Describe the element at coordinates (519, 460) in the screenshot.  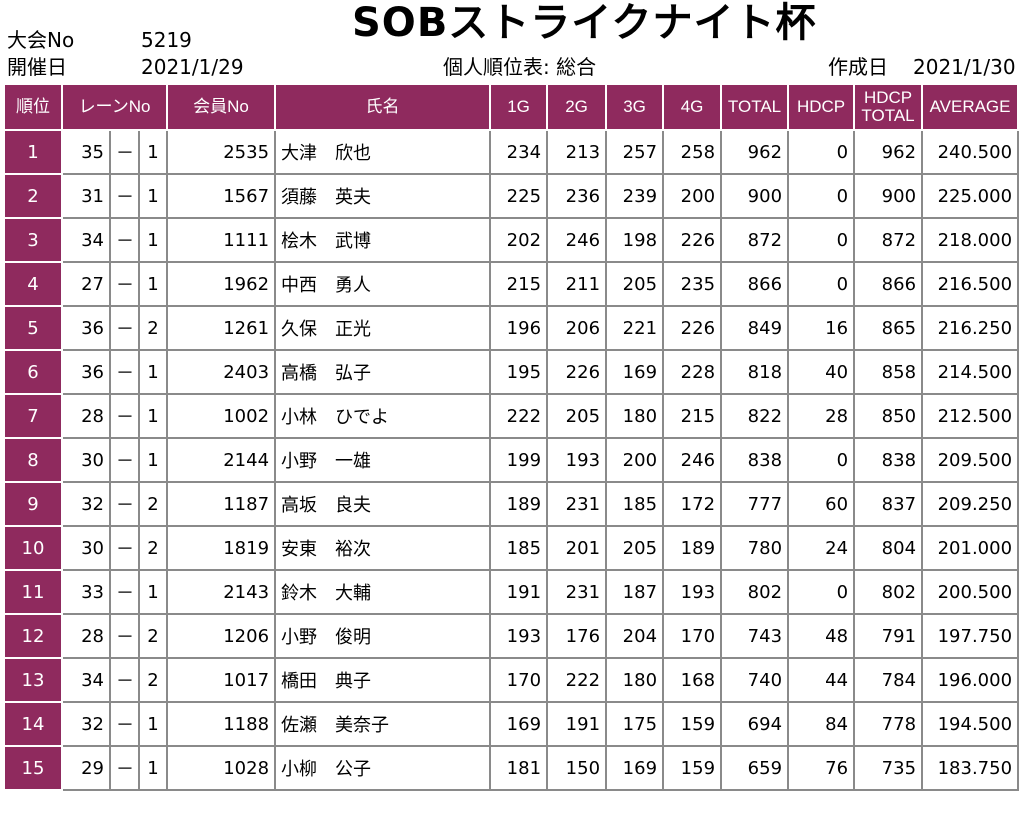
I see `game-1-score: 199` at that location.